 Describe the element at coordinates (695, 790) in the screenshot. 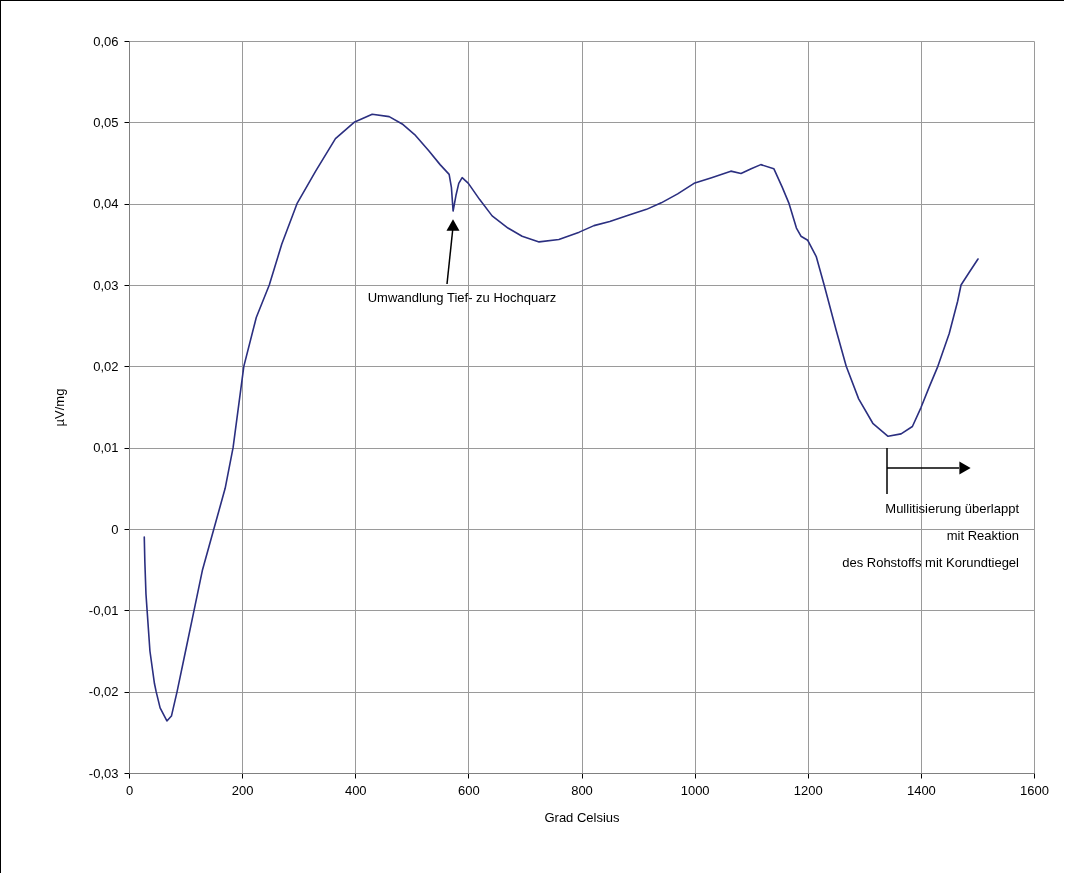

I see `x-tick-label: 1000` at that location.